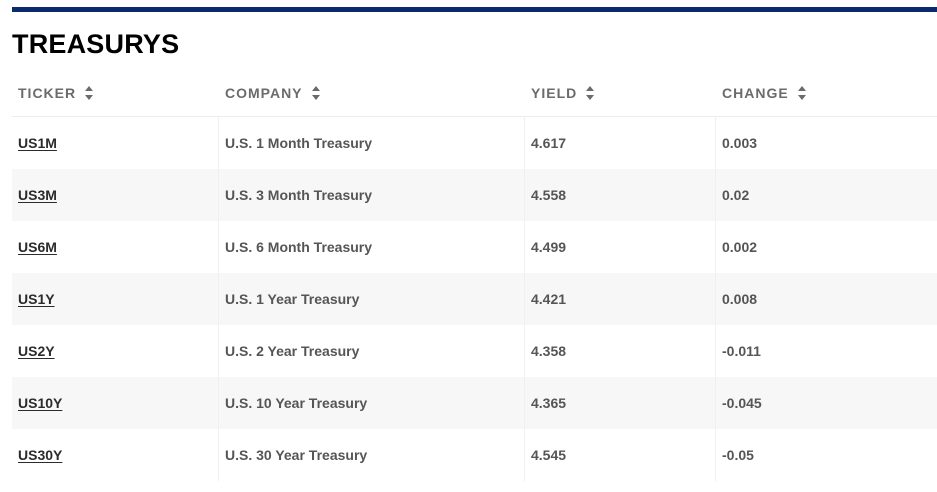 The image size is (937, 492). What do you see at coordinates (738, 455) in the screenshot?
I see `change-cell: -0.05` at bounding box center [738, 455].